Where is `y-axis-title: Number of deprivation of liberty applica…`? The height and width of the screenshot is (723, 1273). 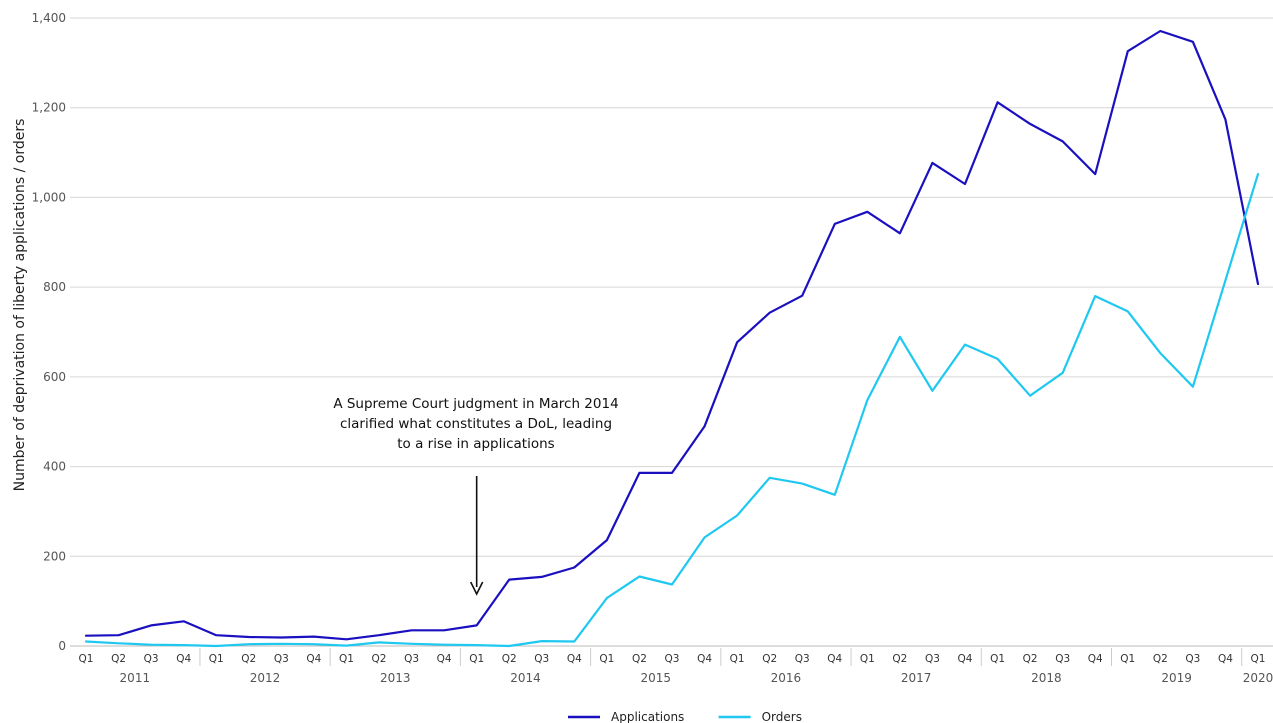 y-axis-title: Number of deprivation of liberty applica… is located at coordinates (20, 305).